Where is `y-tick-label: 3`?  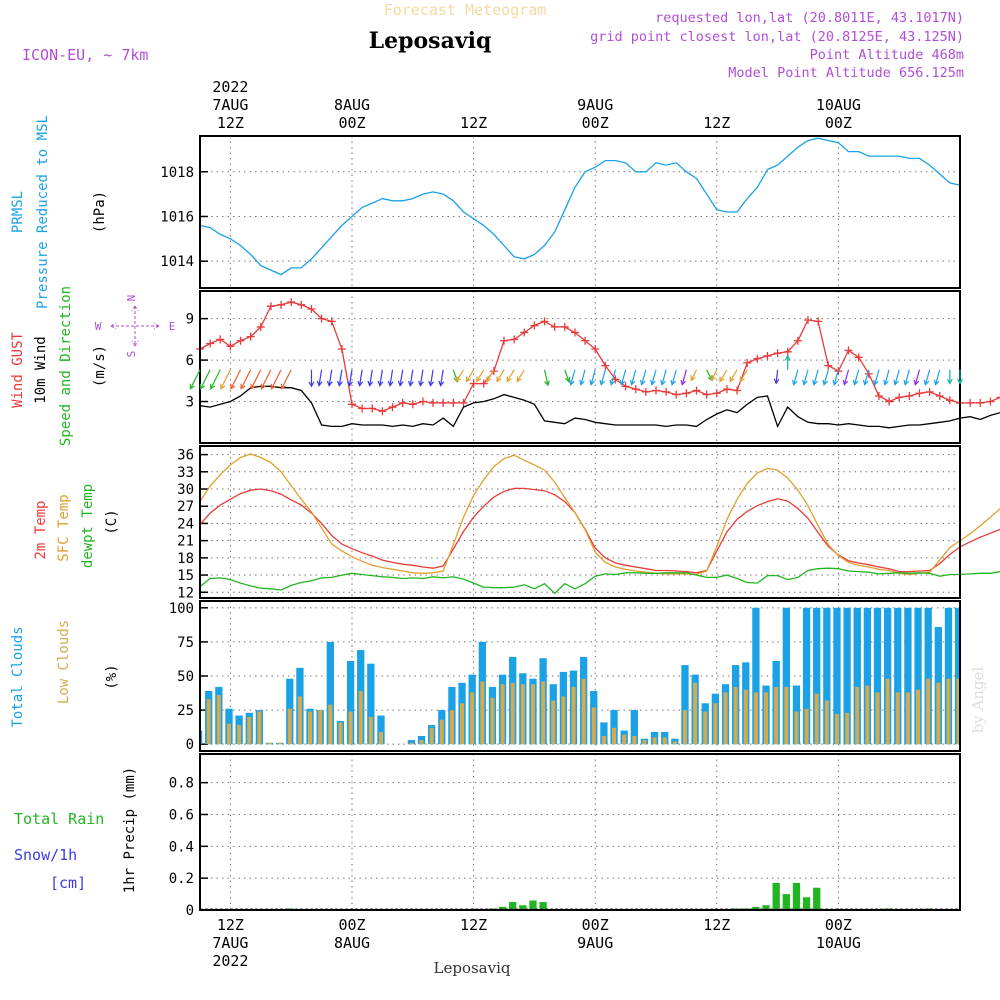
y-tick-label: 3 is located at coordinates (190, 403).